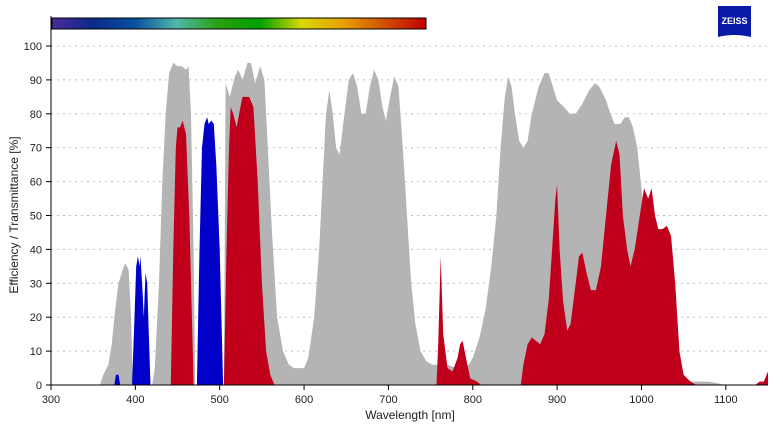 Image resolution: width=783 pixels, height=431 pixels. Describe the element at coordinates (33, 47) in the screenshot. I see `y-tick-label: 100` at that location.